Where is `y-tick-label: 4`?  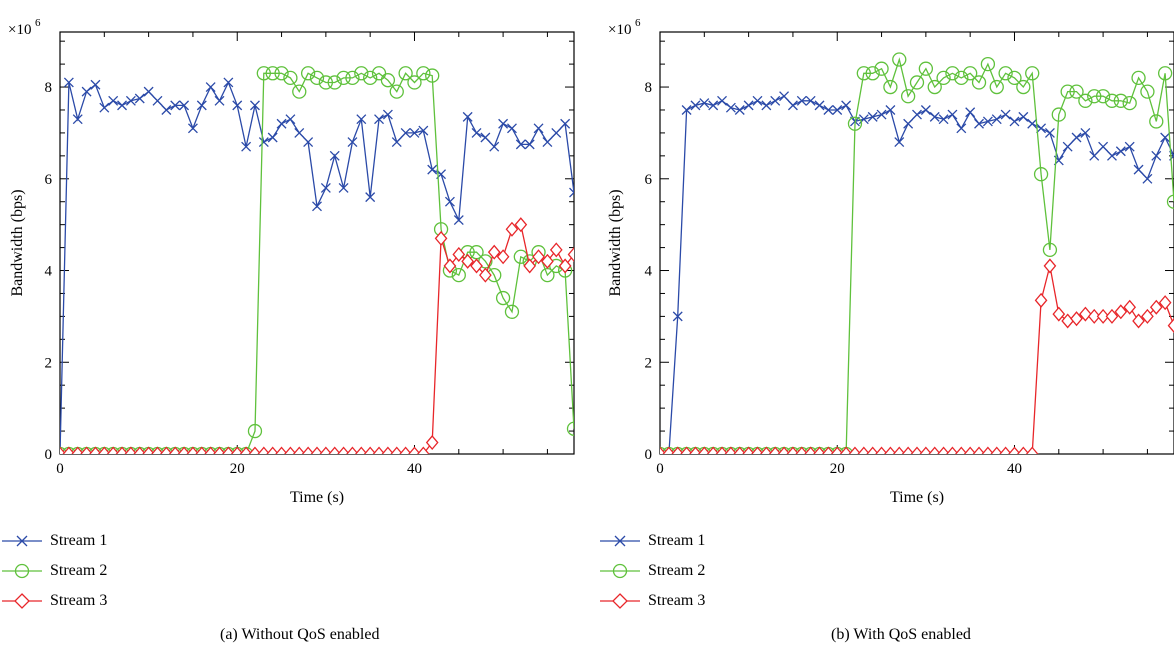
y-tick-label: 4 is located at coordinates (49, 272).